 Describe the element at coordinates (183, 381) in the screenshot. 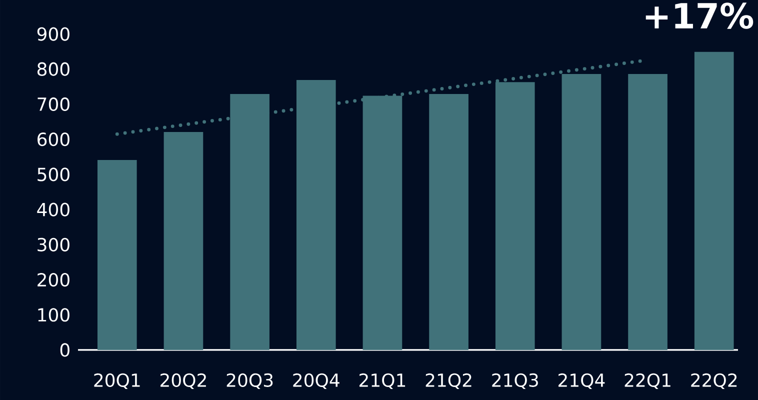

I see `x-tick-label: 20Q2` at that location.